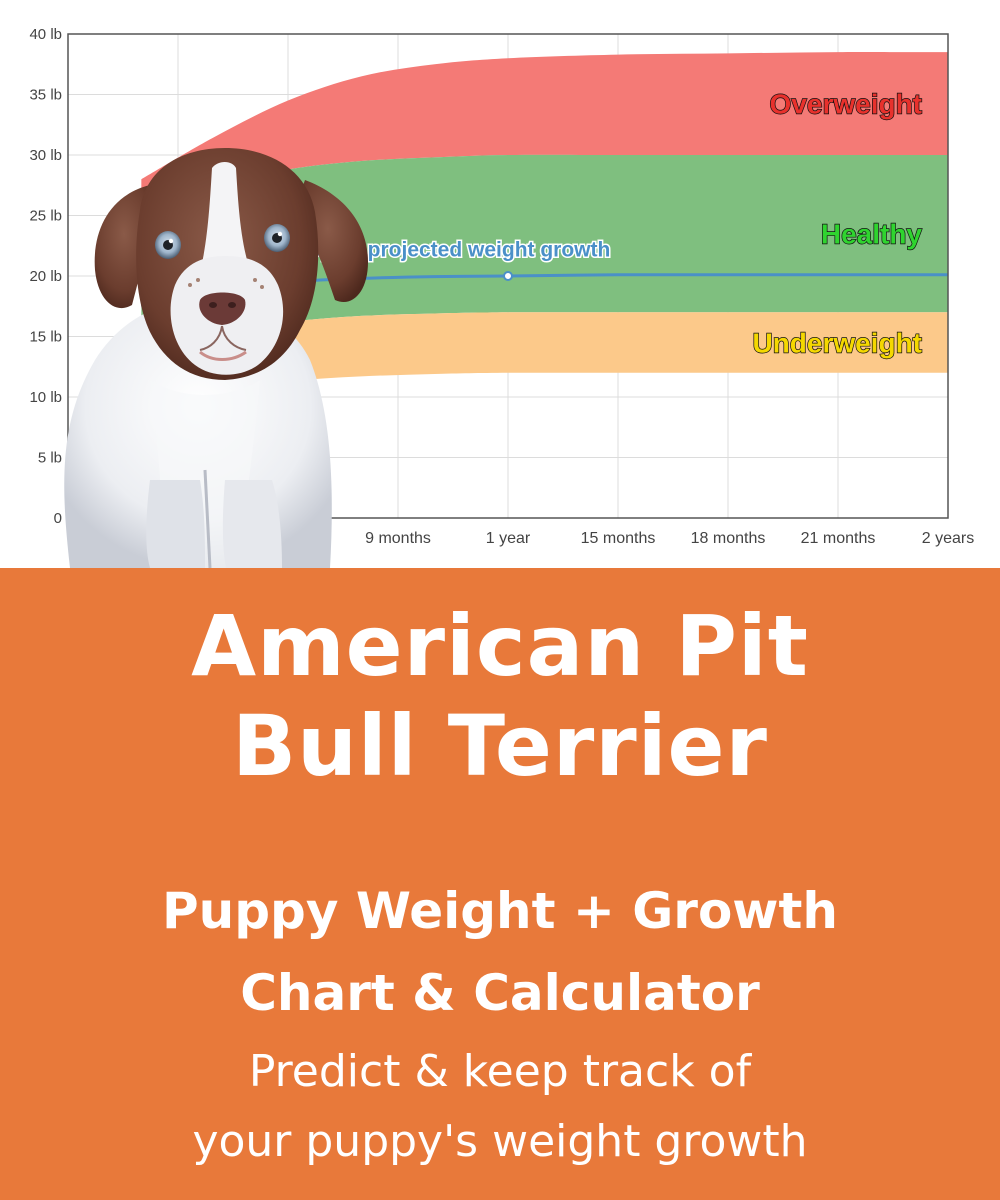  I want to click on x-tick-label: 18 months, so click(728, 538).